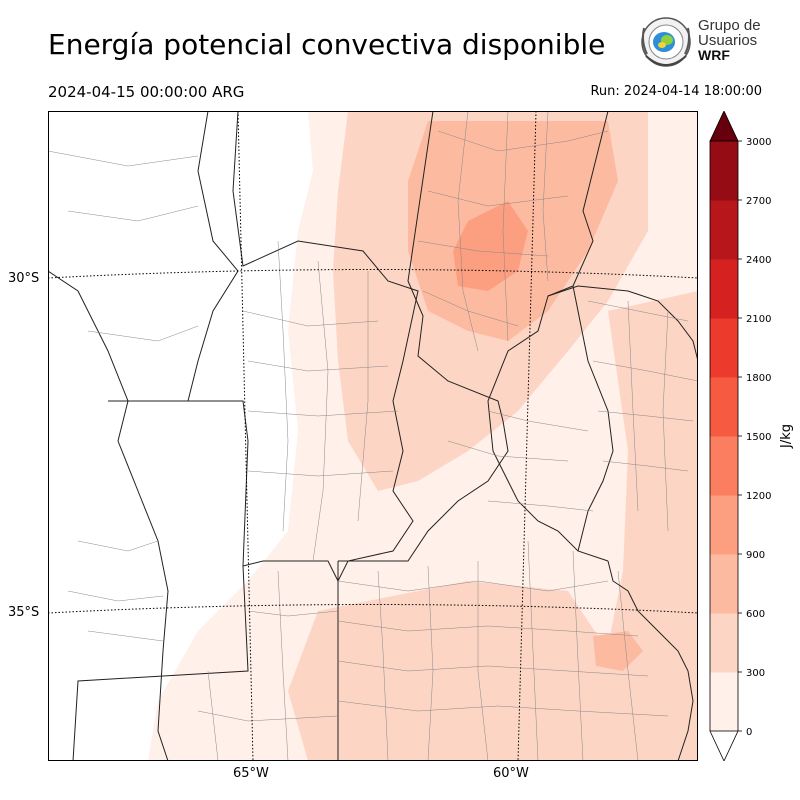  Describe the element at coordinates (327, 44) in the screenshot. I see `page-title: Energía potencial convectiva disponible` at that location.